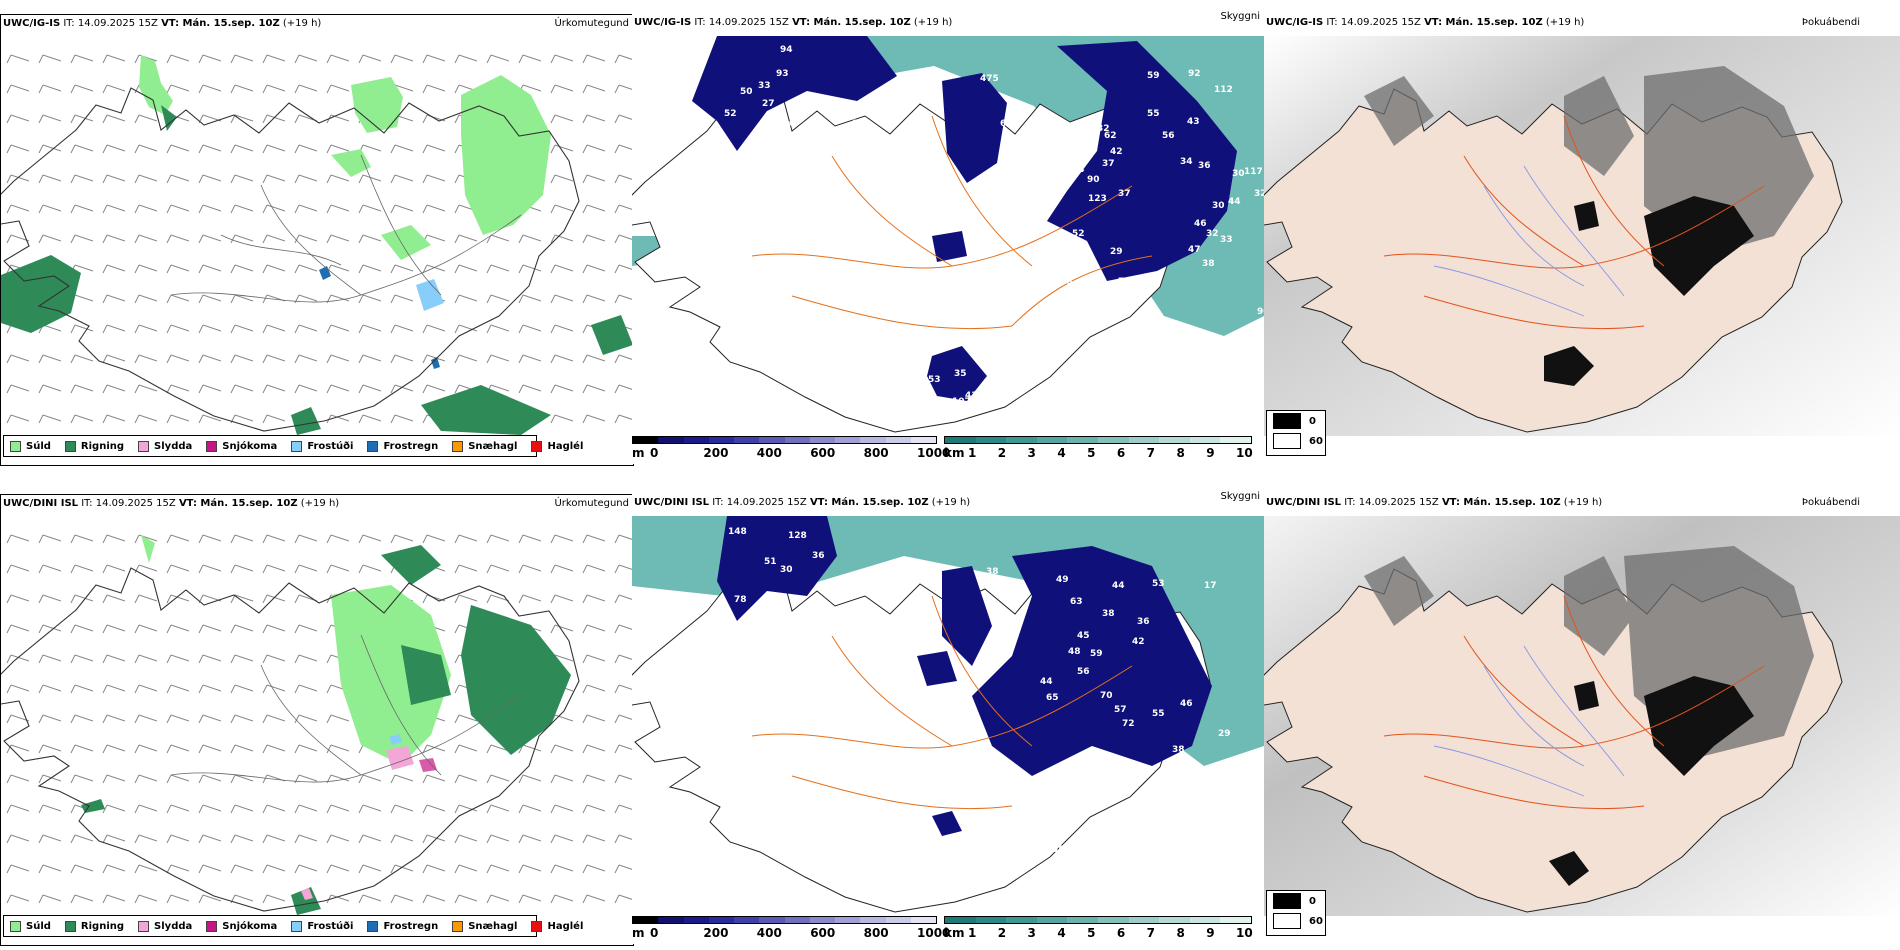 This screenshot has height=950, width=1900. I want to click on legend-label: Snjókoma, so click(250, 926).